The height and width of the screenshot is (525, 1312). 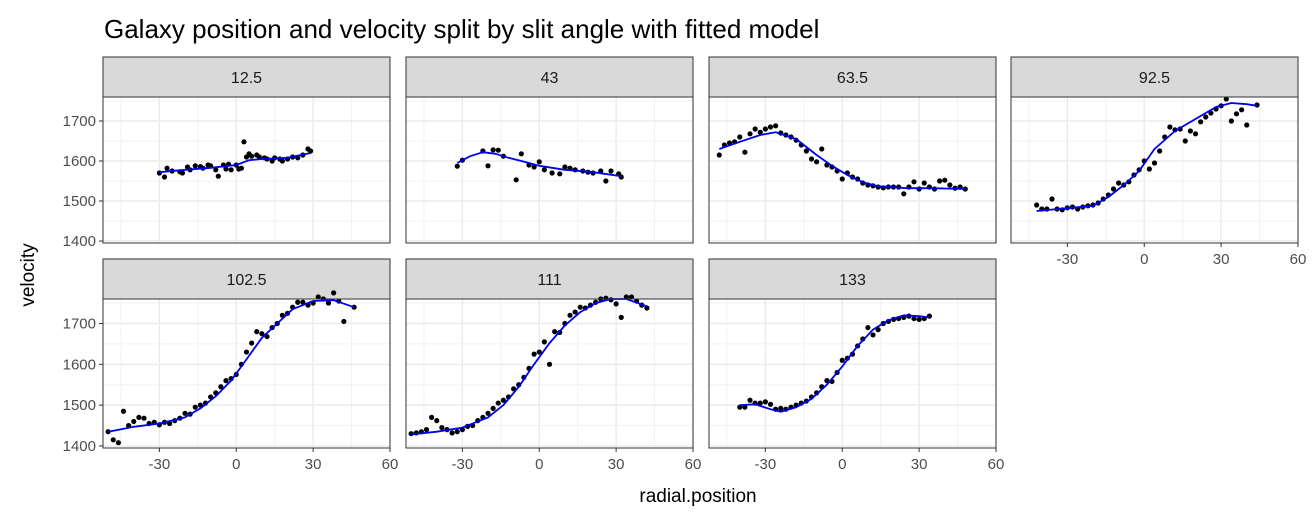 I want to click on facet-panel-133: 133 -30 0 30 60, so click(x=856, y=365).